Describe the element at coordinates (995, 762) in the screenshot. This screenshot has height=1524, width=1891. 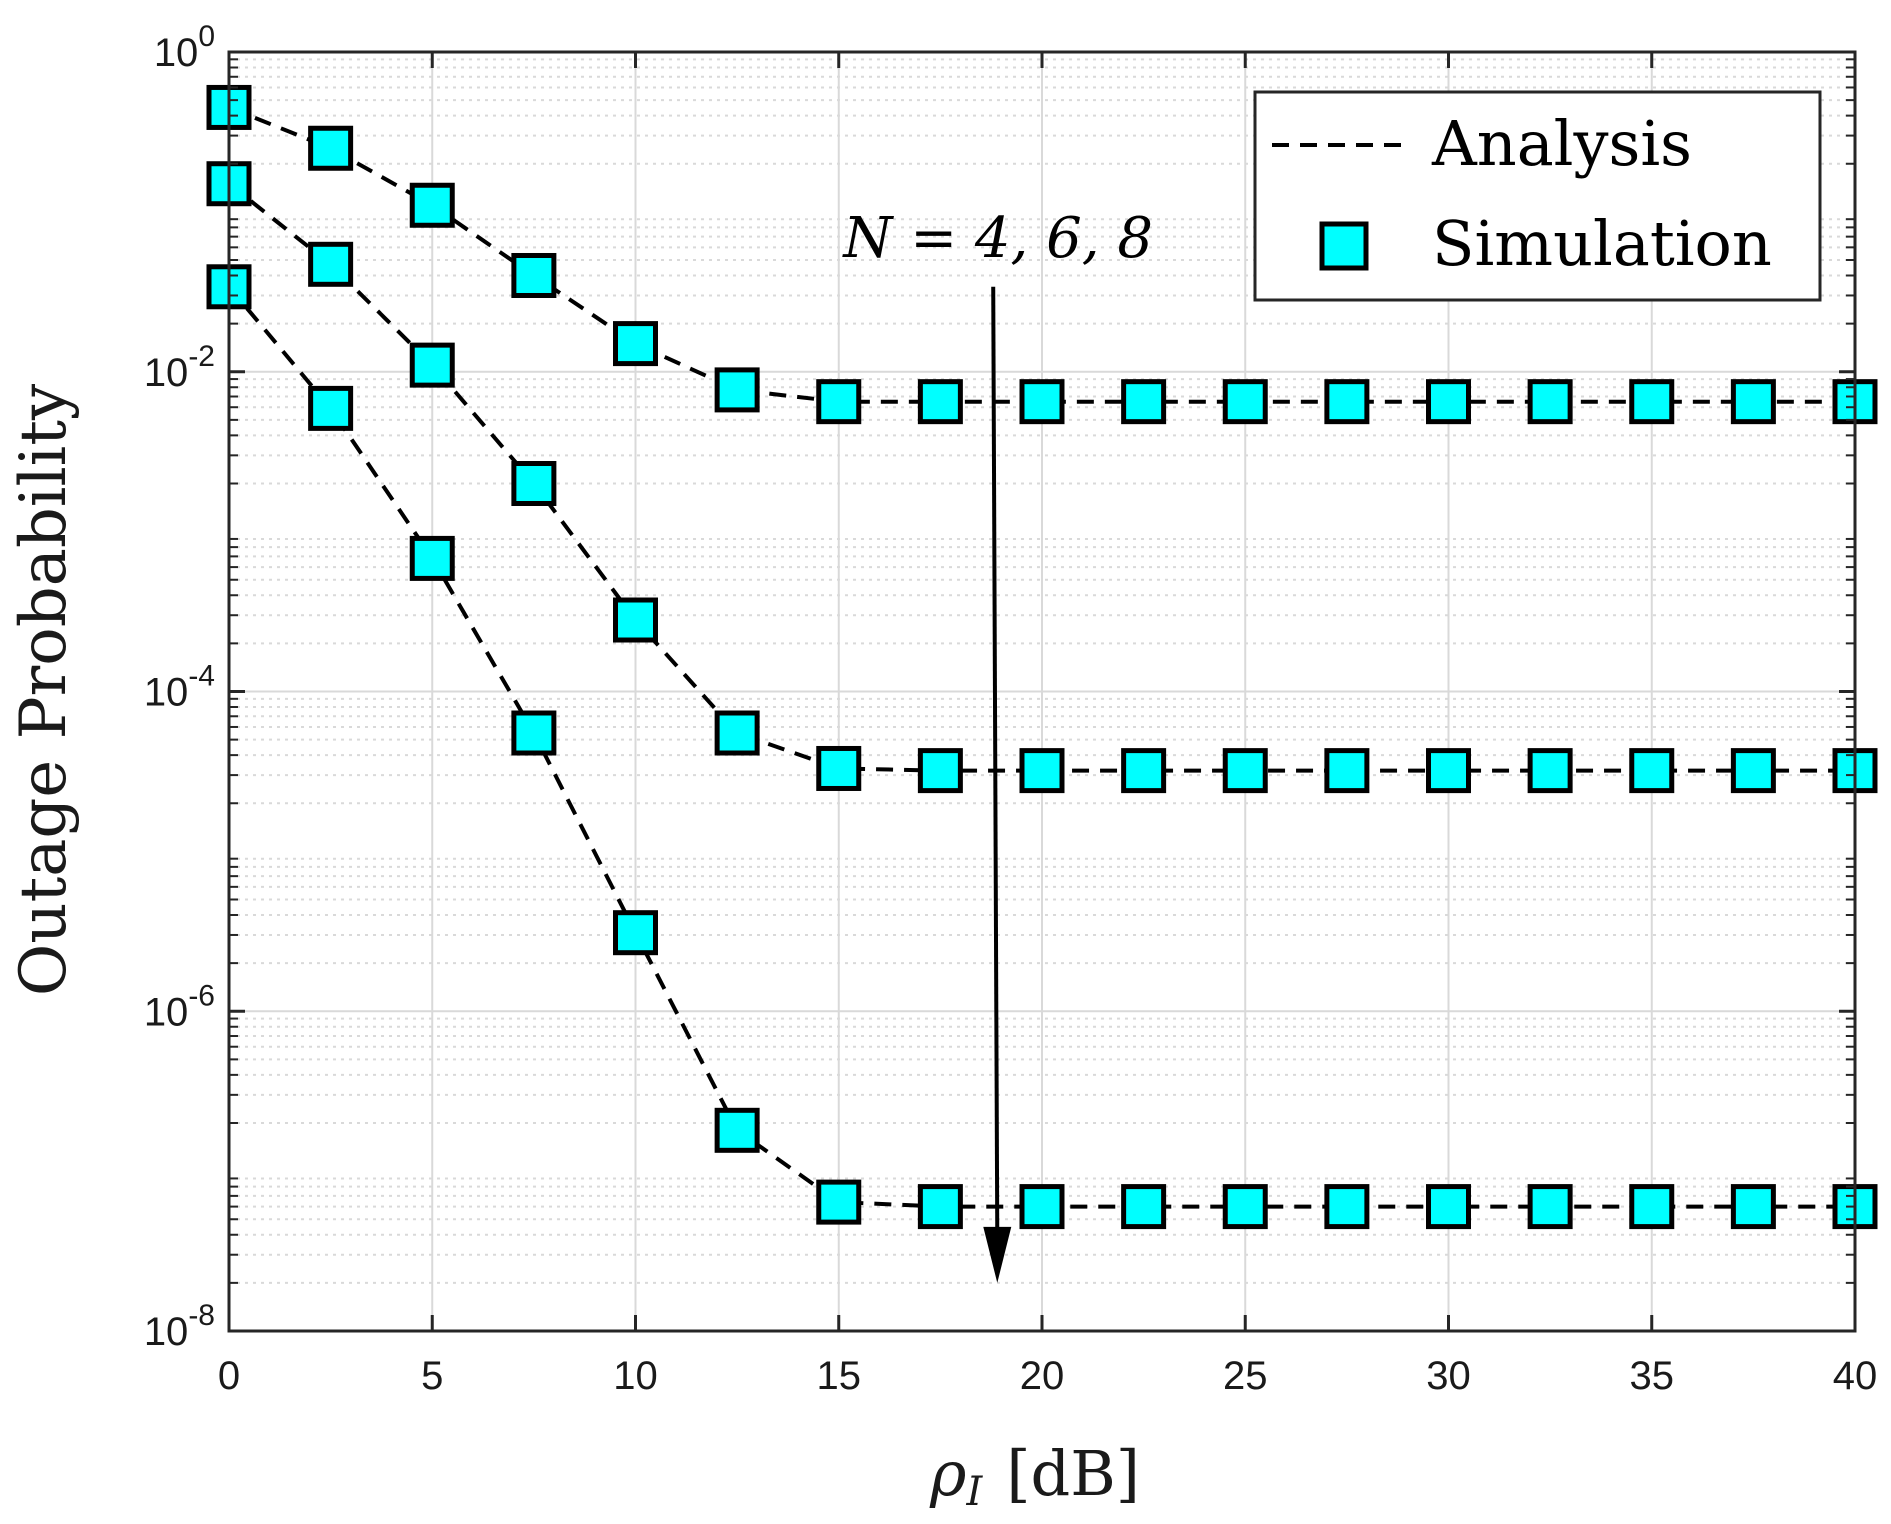
I see `annotation-arrow-line` at that location.